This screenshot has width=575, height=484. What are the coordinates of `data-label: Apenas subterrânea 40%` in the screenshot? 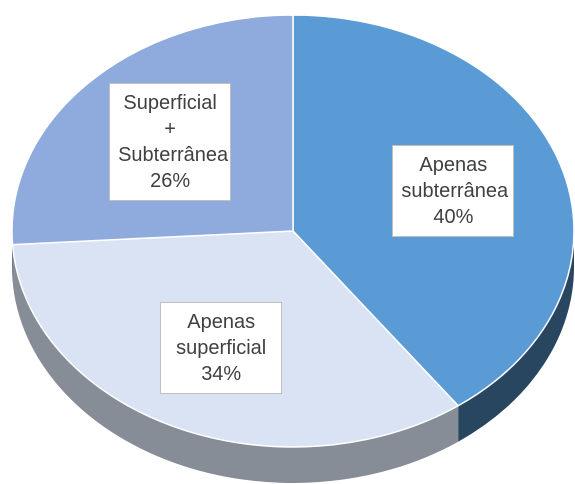 It's located at (453, 190).